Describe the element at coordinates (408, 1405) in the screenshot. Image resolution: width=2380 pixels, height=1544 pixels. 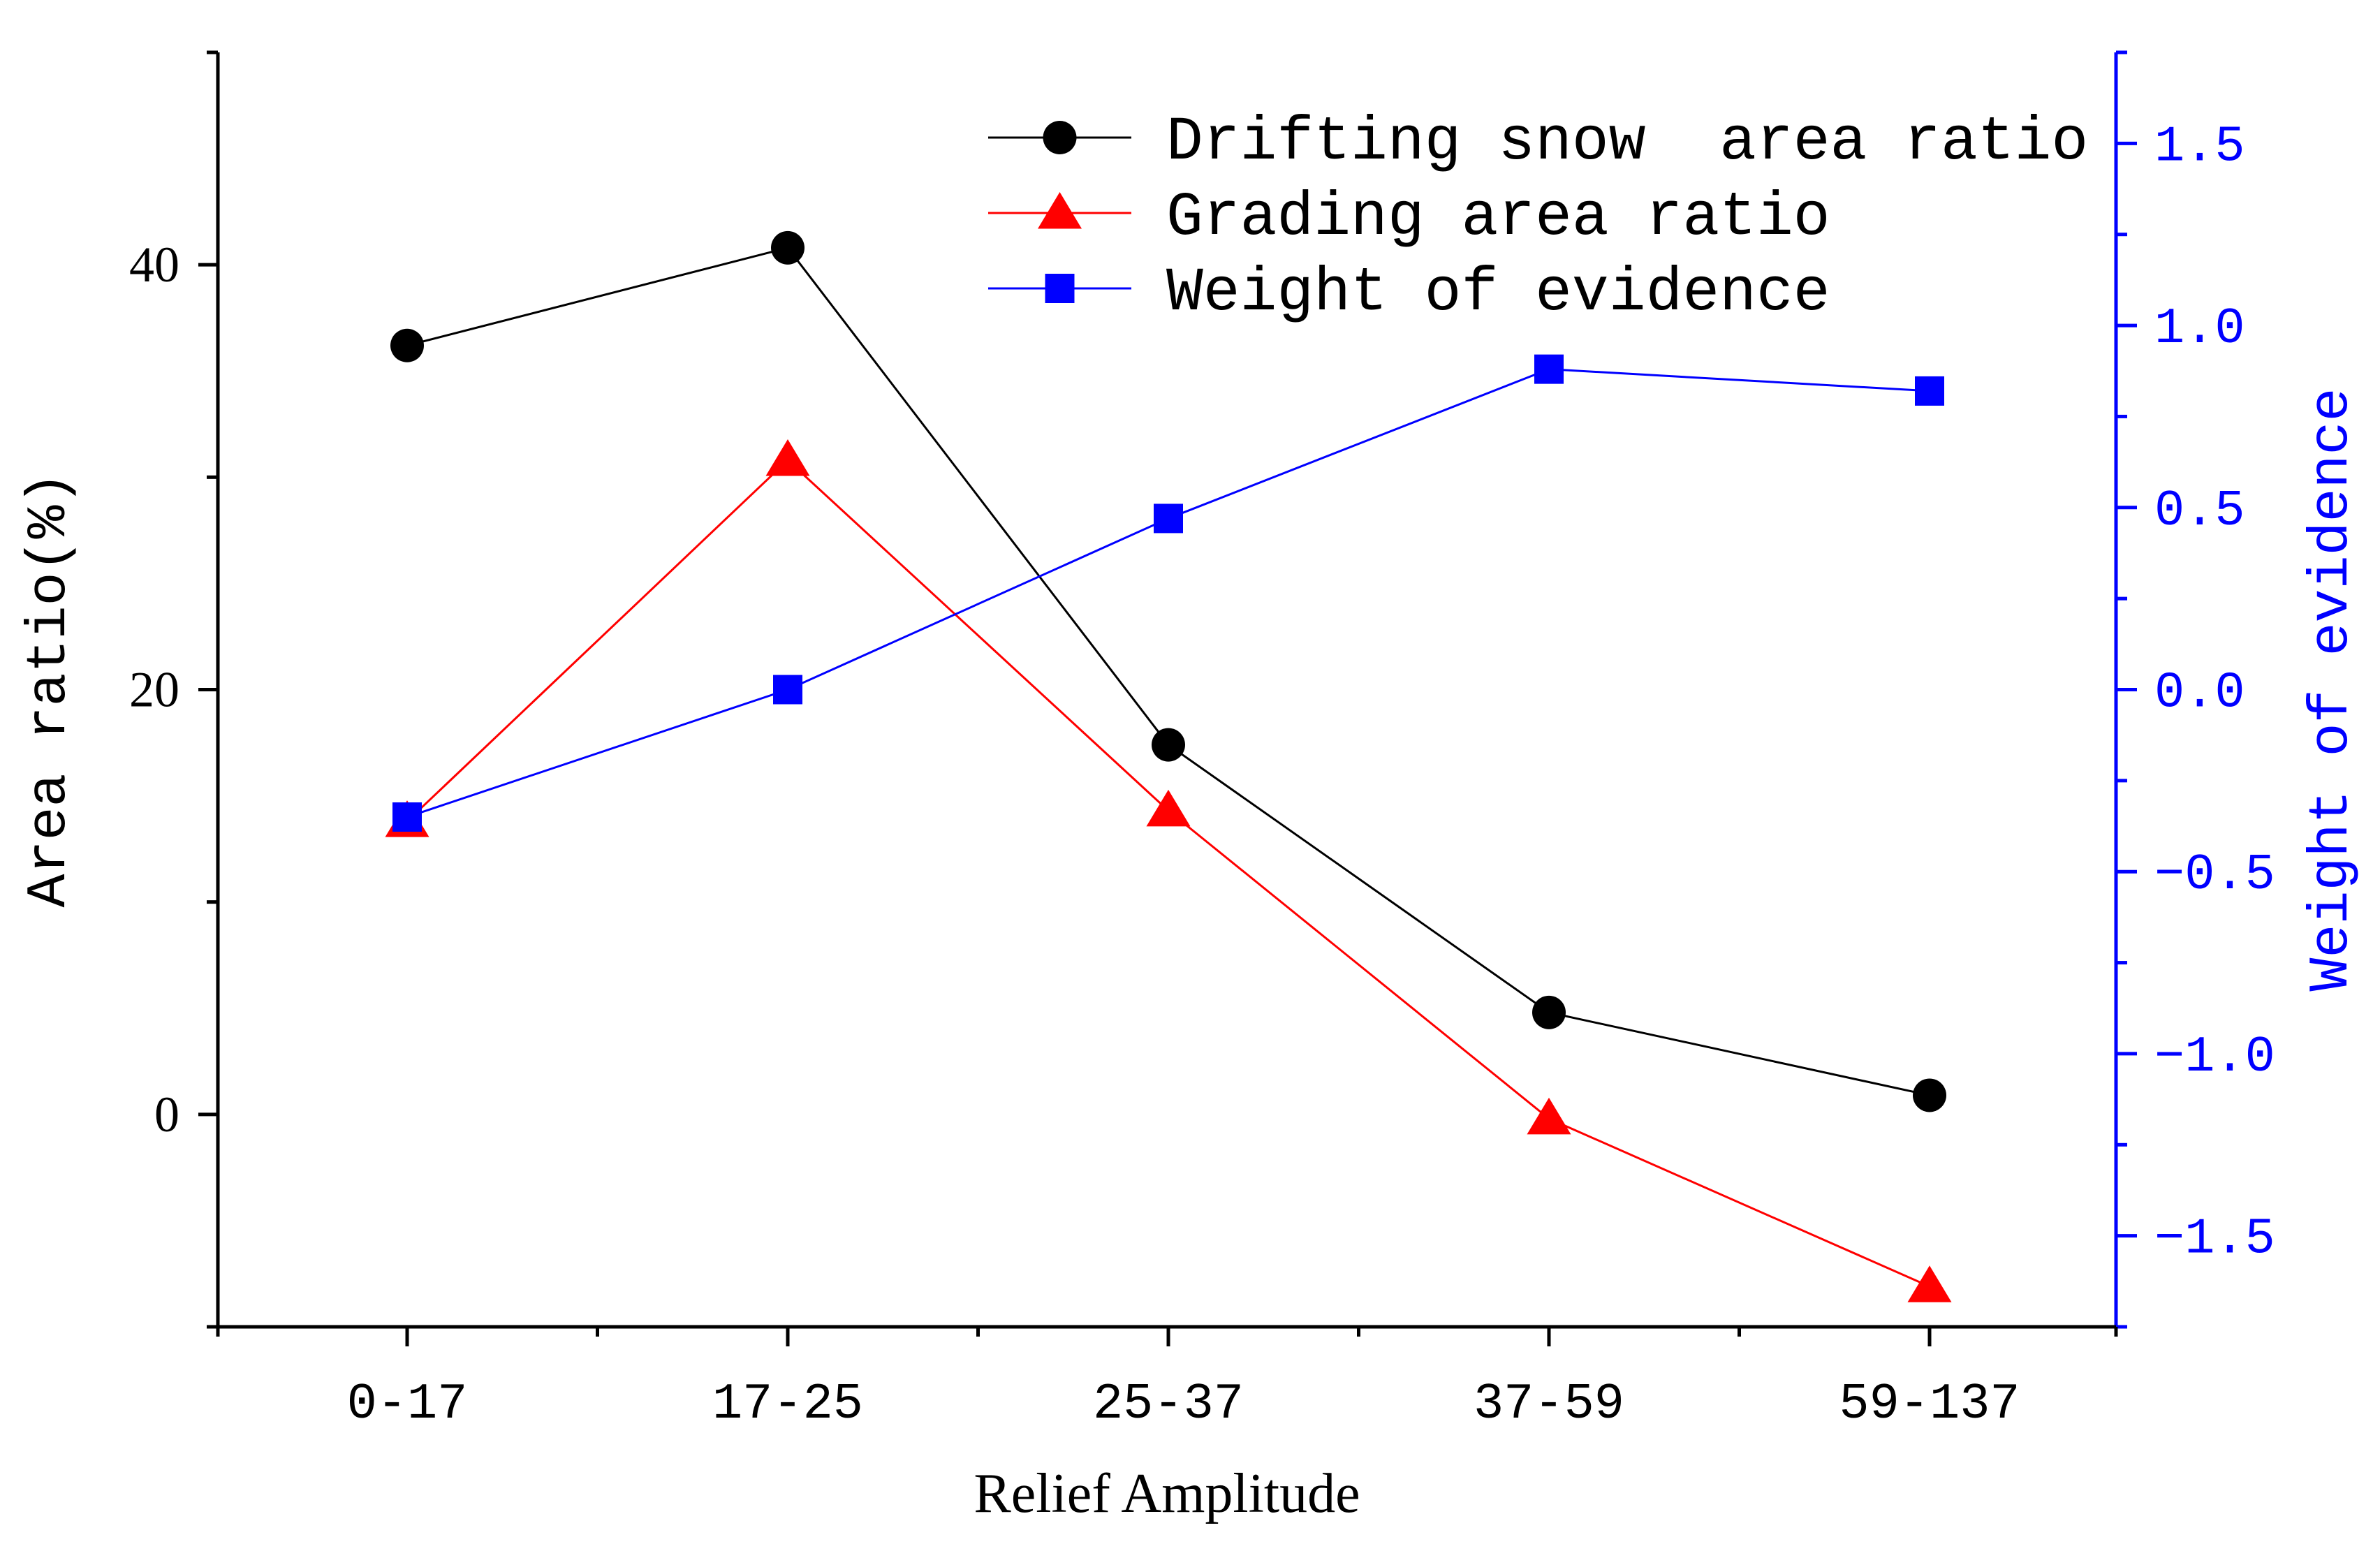
I see `x-tick-label: 0-17` at that location.